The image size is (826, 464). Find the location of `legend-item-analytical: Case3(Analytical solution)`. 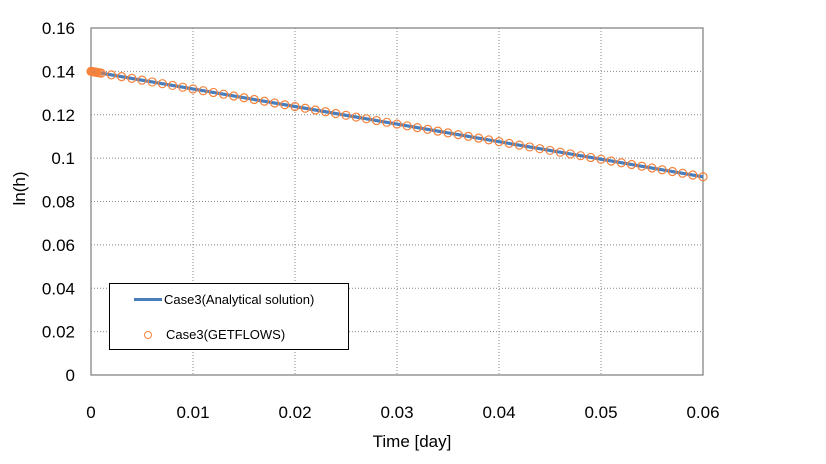

legend-item-analytical: Case3(Analytical solution) is located at coordinates (212, 299).